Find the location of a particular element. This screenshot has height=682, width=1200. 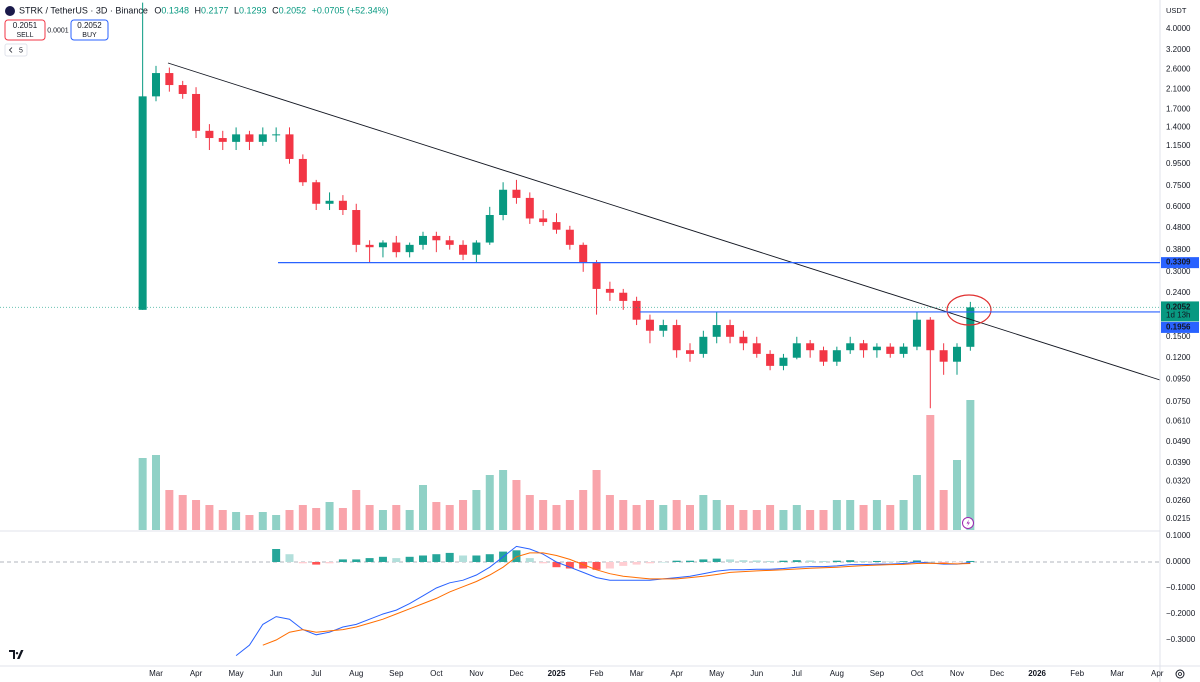

x-tick-label: May is located at coordinates (236, 673).